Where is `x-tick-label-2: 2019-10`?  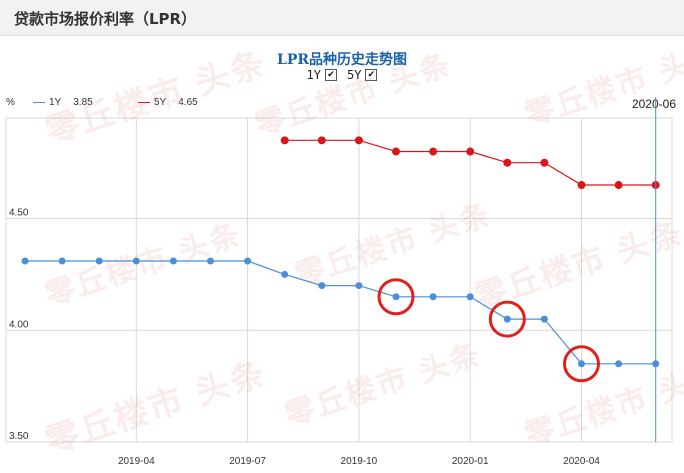 x-tick-label-2: 2019-10 is located at coordinates (359, 461).